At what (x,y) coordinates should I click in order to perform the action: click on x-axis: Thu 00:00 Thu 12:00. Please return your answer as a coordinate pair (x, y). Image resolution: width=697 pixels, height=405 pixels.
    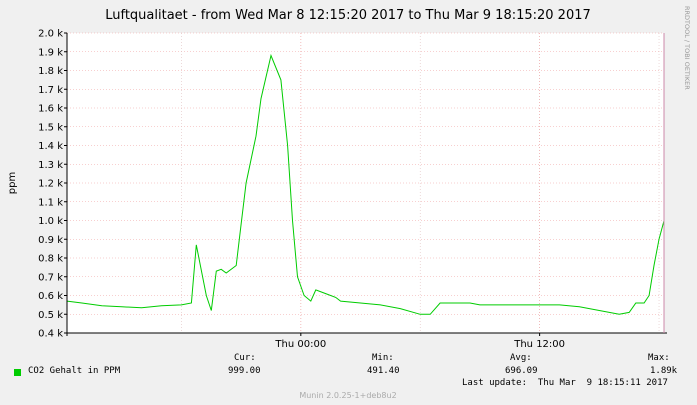
    Looking at the image, I should click on (419, 341).